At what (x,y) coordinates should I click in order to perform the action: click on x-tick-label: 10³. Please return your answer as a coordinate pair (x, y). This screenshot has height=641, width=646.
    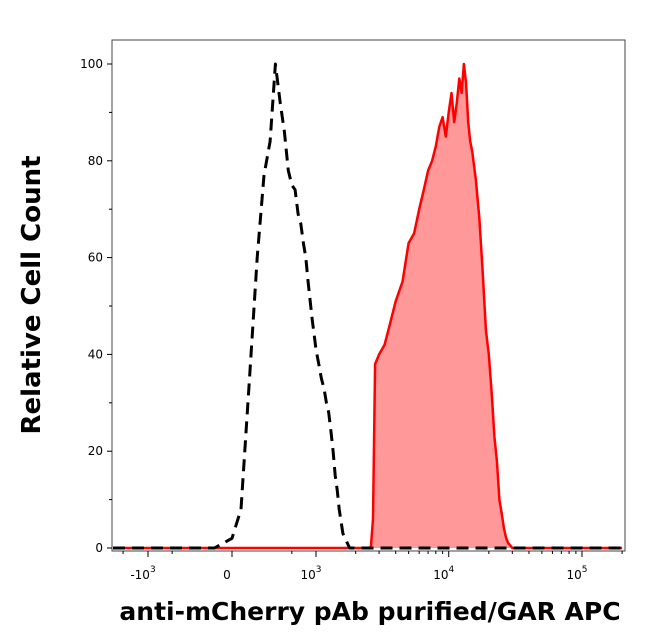
    Looking at the image, I should click on (310, 573).